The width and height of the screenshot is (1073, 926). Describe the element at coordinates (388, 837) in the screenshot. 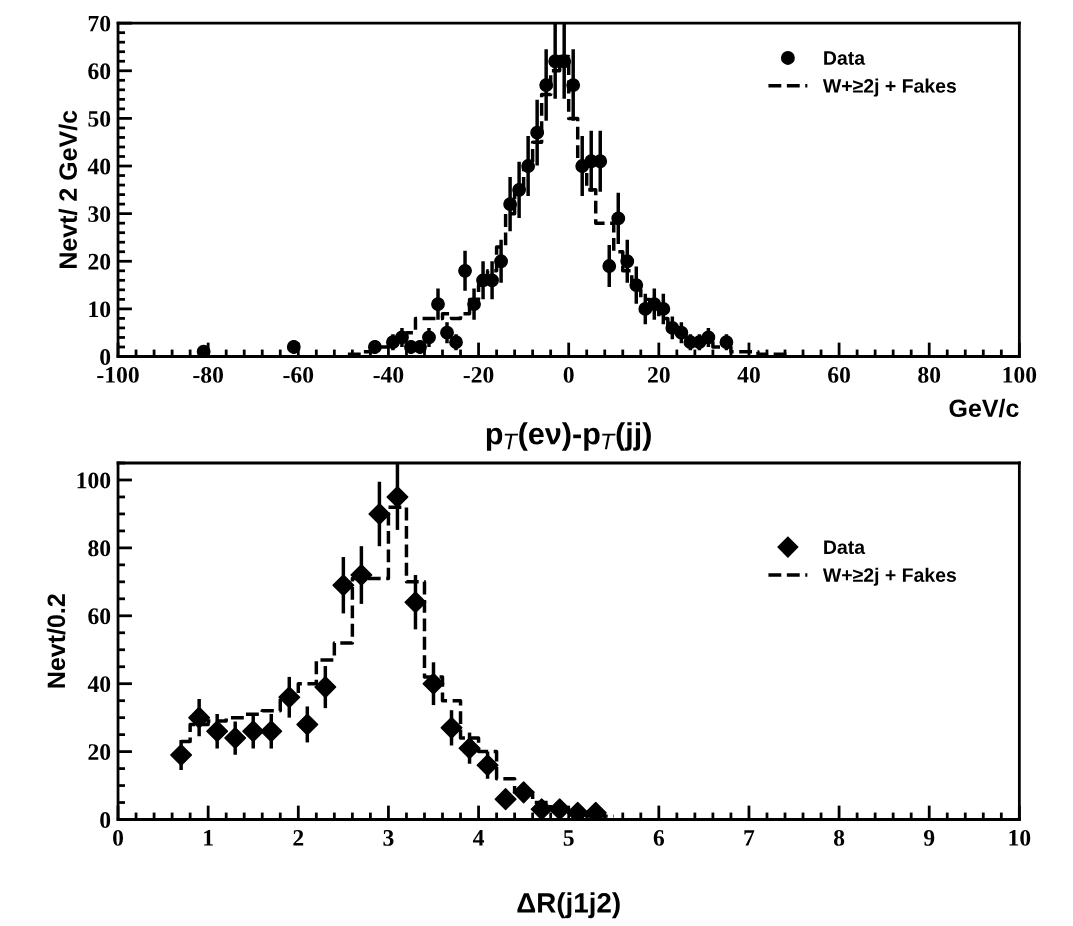

I see `x-tick-label: 3` at that location.